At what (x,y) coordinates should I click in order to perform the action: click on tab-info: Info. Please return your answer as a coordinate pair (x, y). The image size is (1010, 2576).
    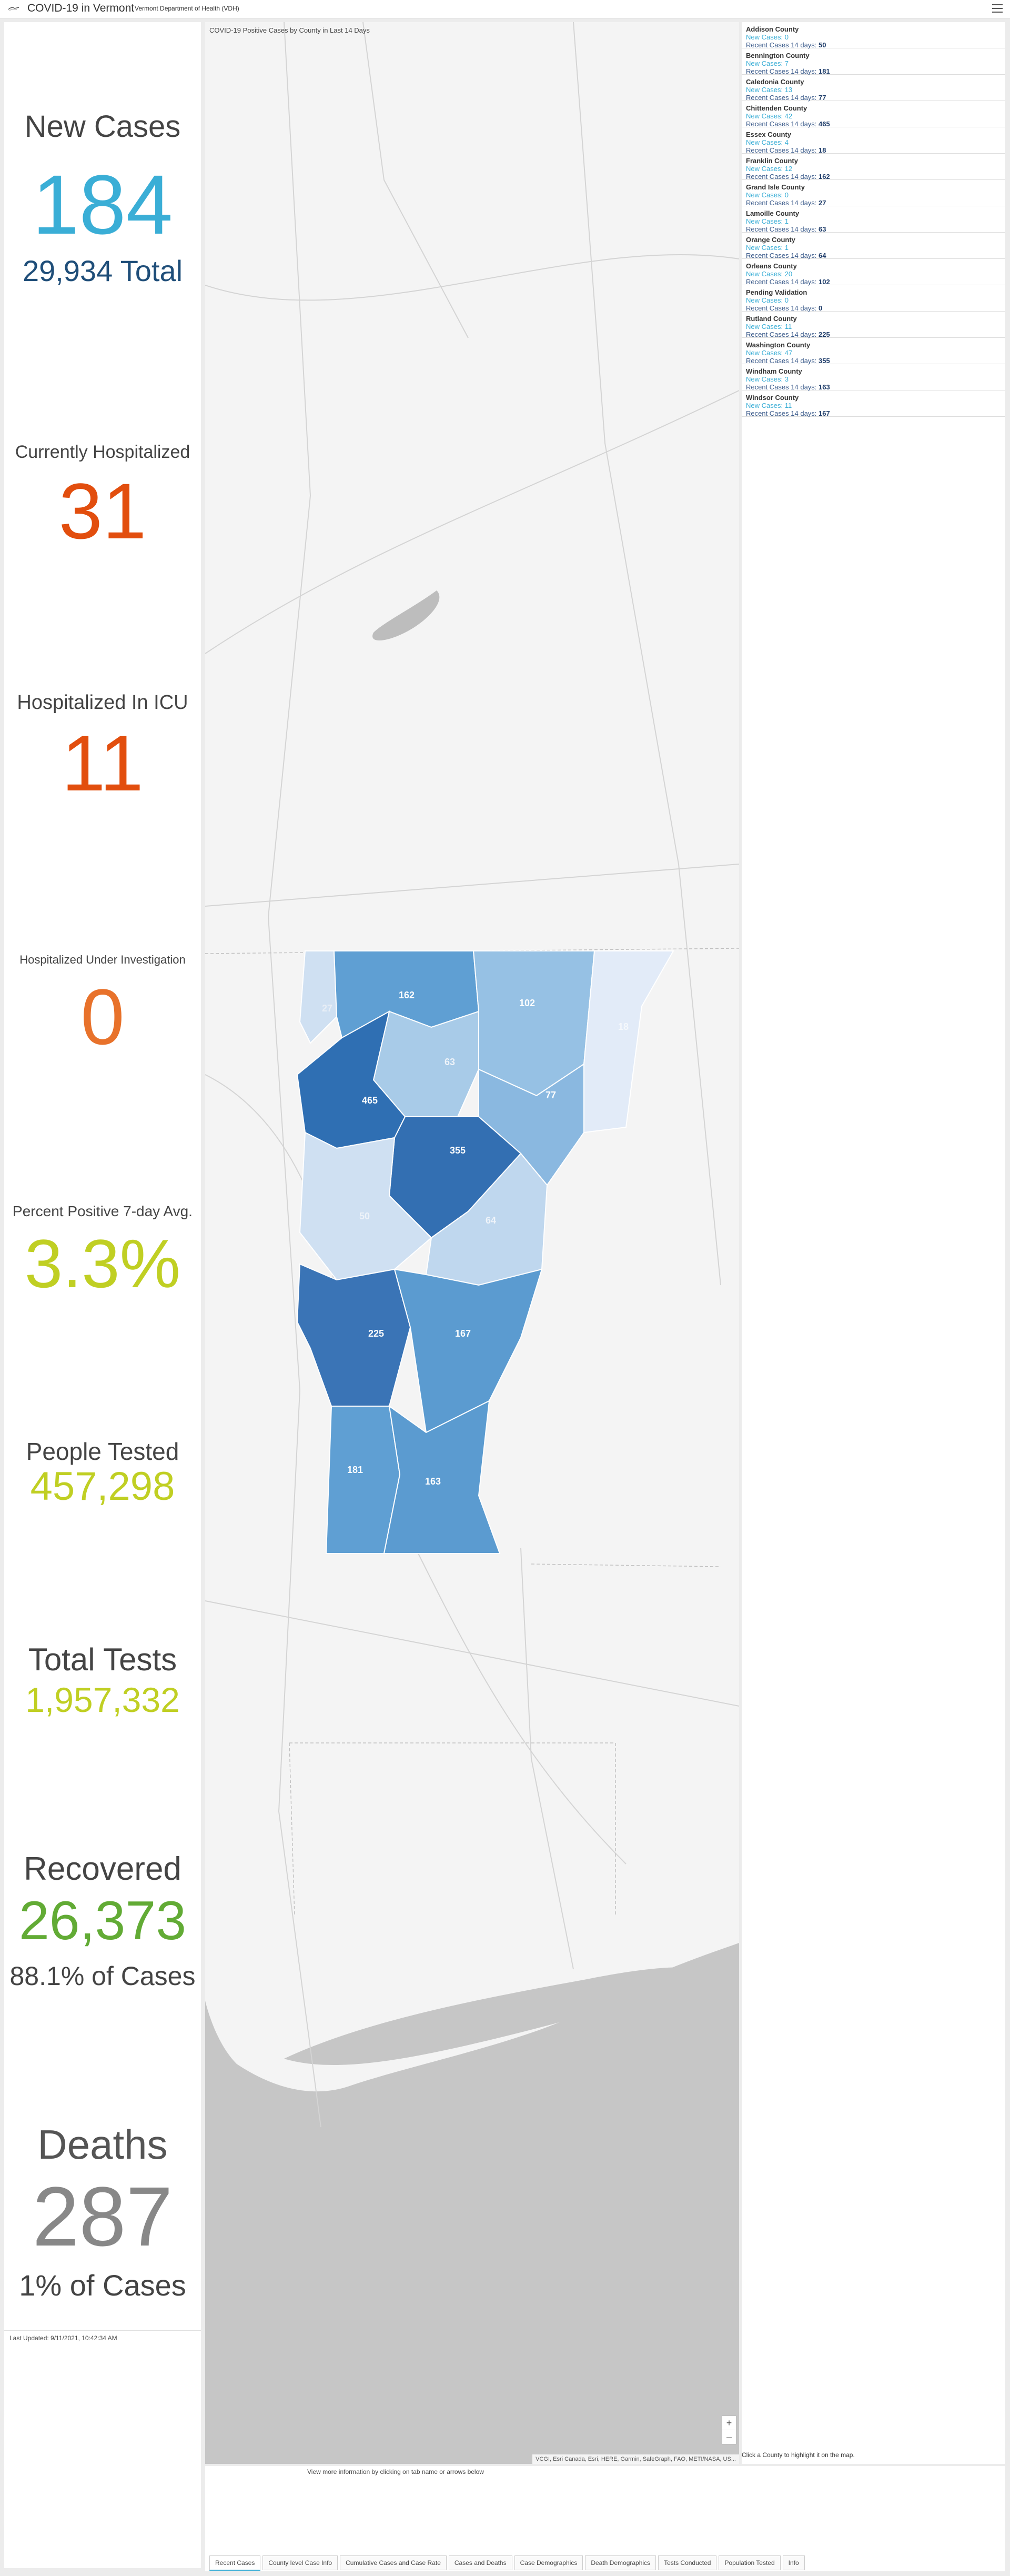
    Looking at the image, I should click on (793, 2562).